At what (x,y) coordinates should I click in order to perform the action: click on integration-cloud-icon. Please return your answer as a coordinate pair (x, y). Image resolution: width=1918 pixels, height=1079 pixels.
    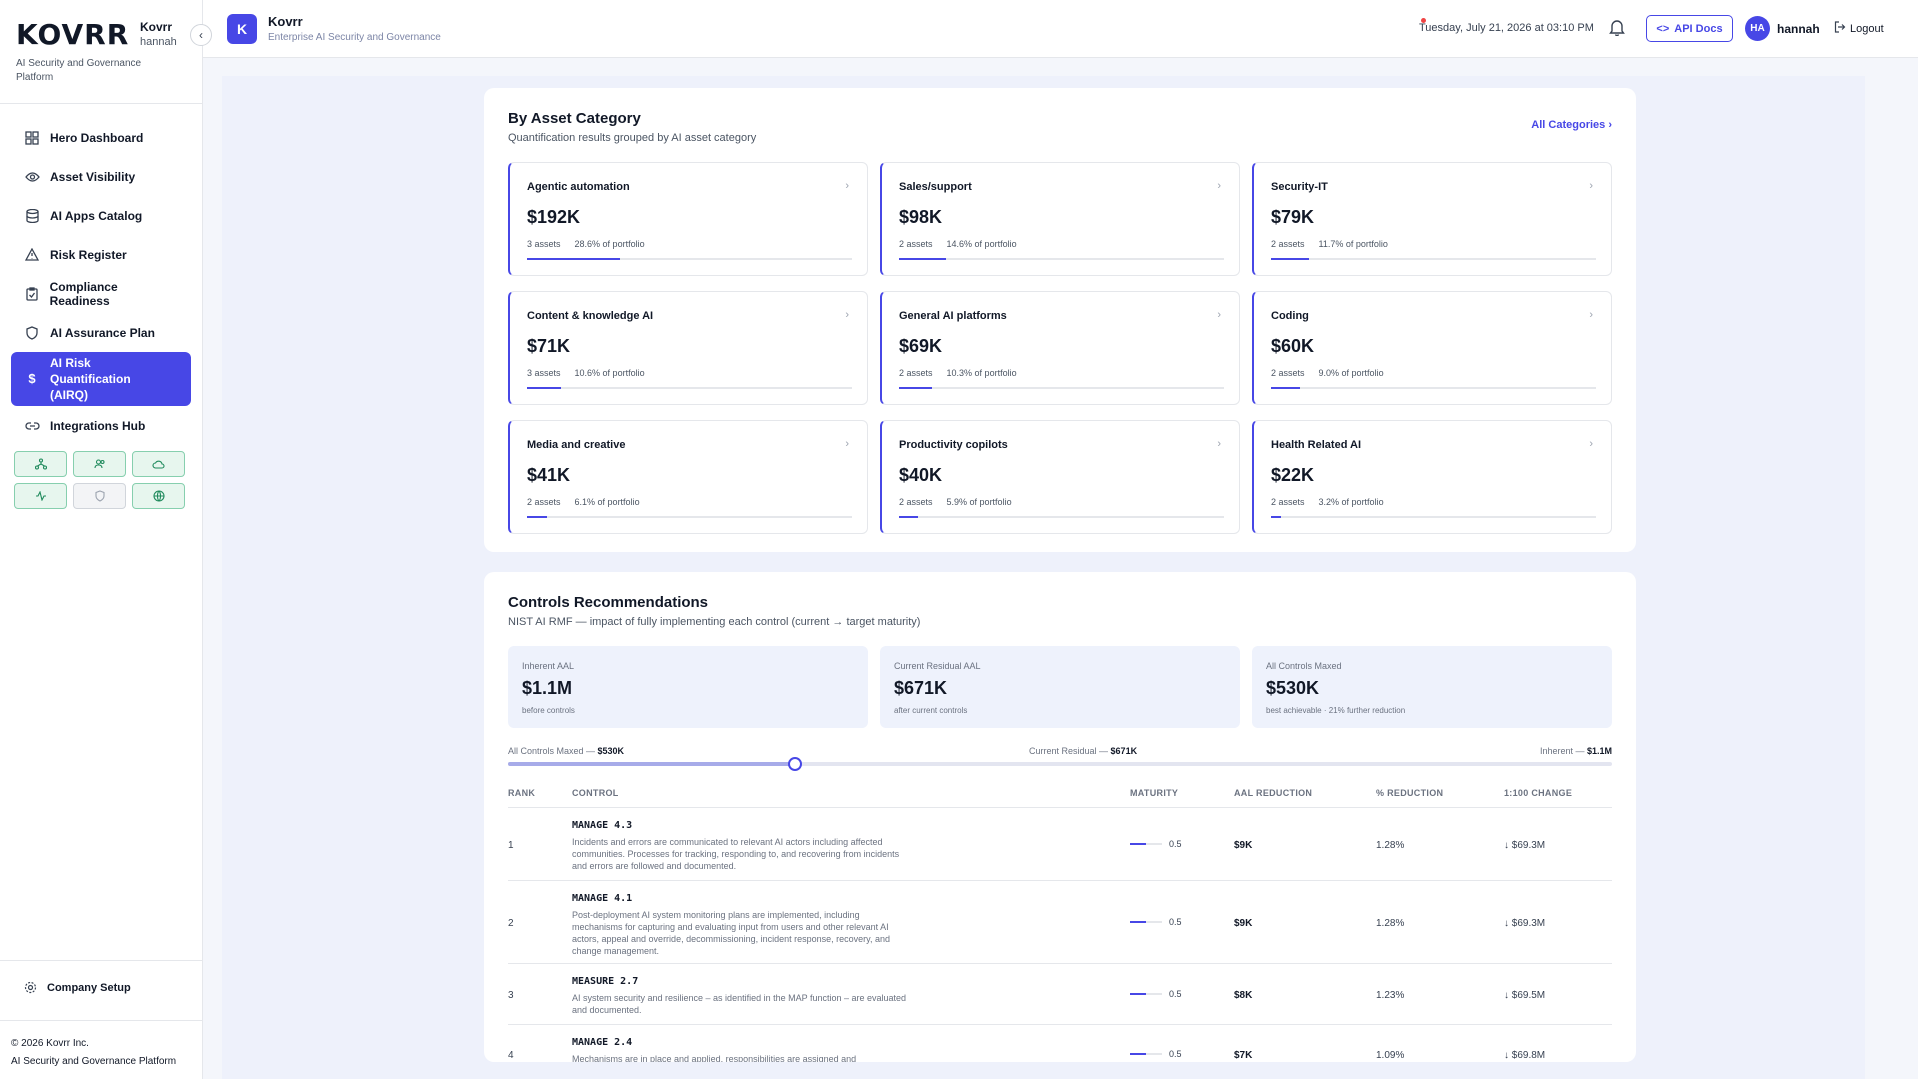
    Looking at the image, I should click on (158, 464).